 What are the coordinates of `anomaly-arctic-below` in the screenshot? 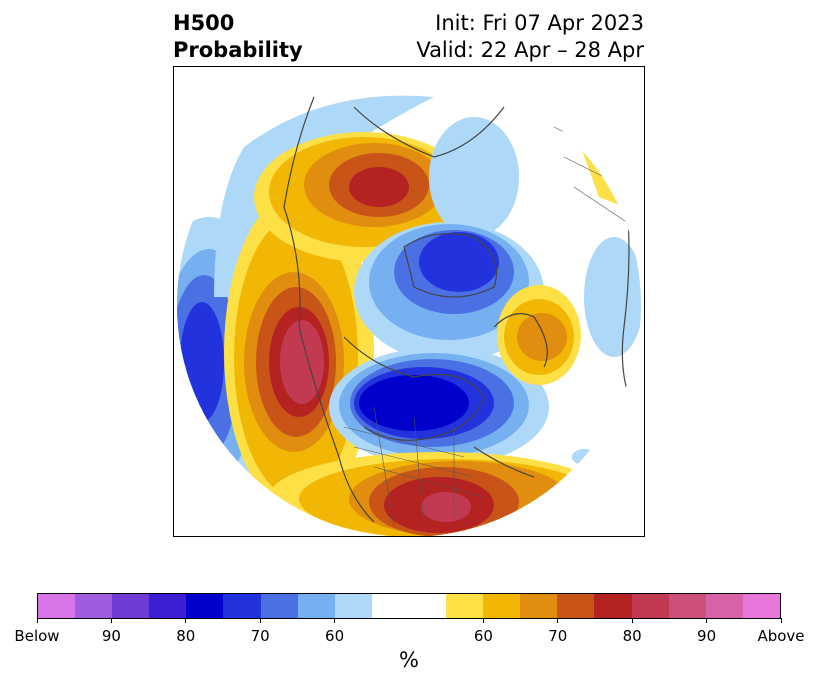 It's located at (449, 239).